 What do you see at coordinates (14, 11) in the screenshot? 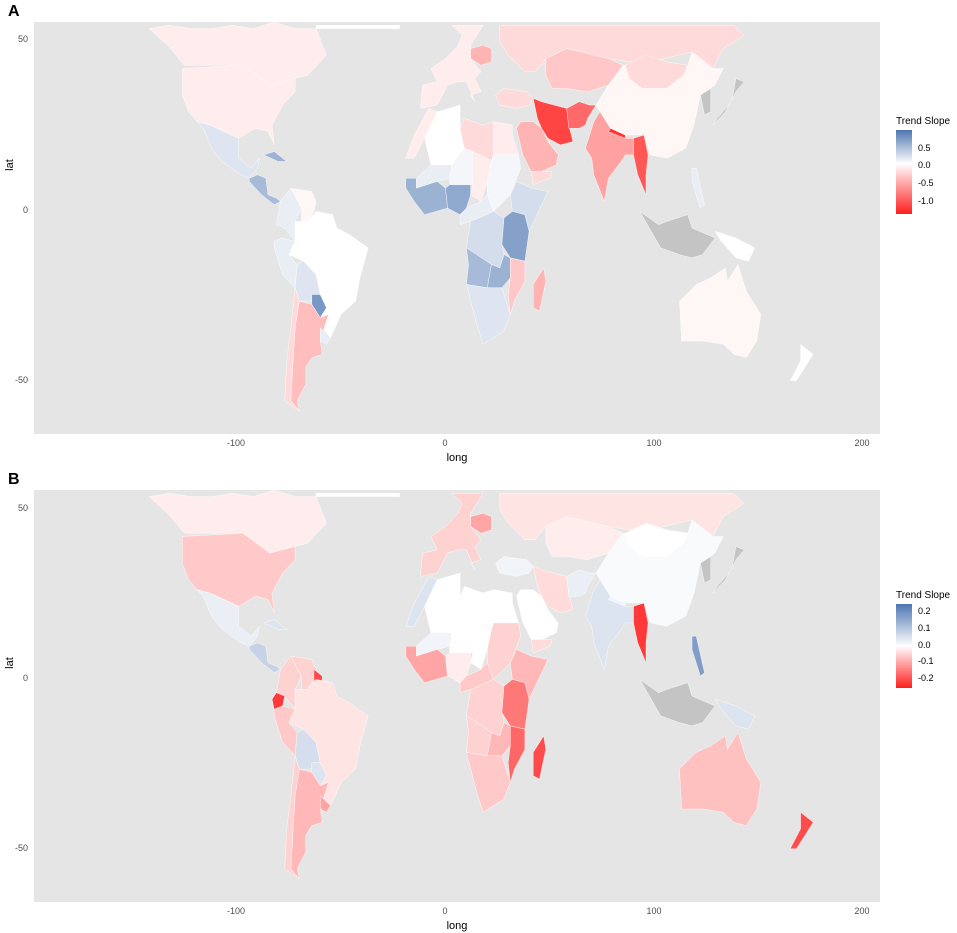
I see `panel-a-letter: A` at bounding box center [14, 11].